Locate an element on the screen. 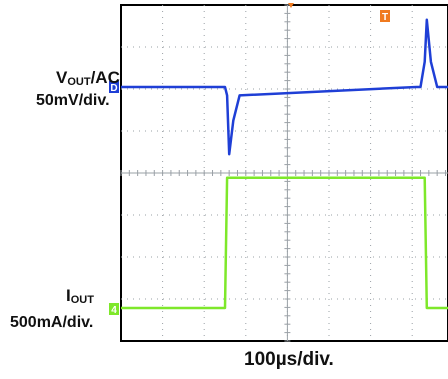  trigger-marker-label: T is located at coordinates (385, 17).